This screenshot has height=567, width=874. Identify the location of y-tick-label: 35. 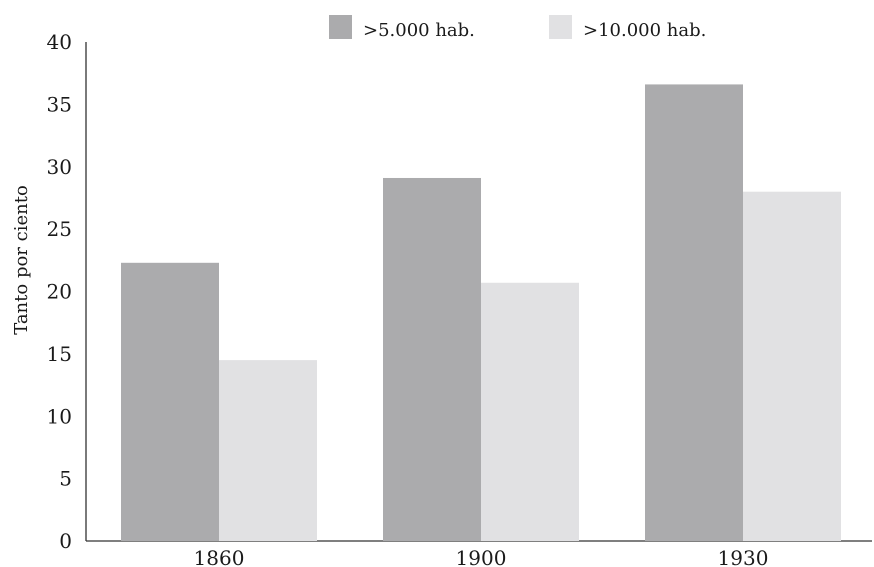
(59, 104).